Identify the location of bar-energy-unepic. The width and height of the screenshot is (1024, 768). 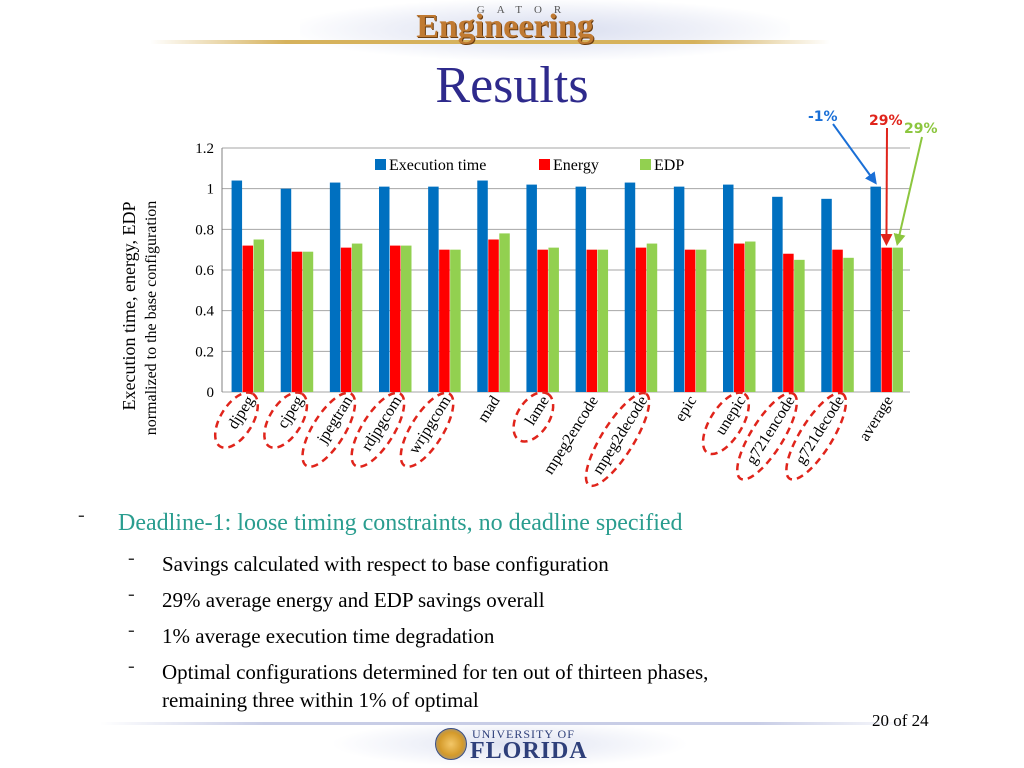
(739, 317).